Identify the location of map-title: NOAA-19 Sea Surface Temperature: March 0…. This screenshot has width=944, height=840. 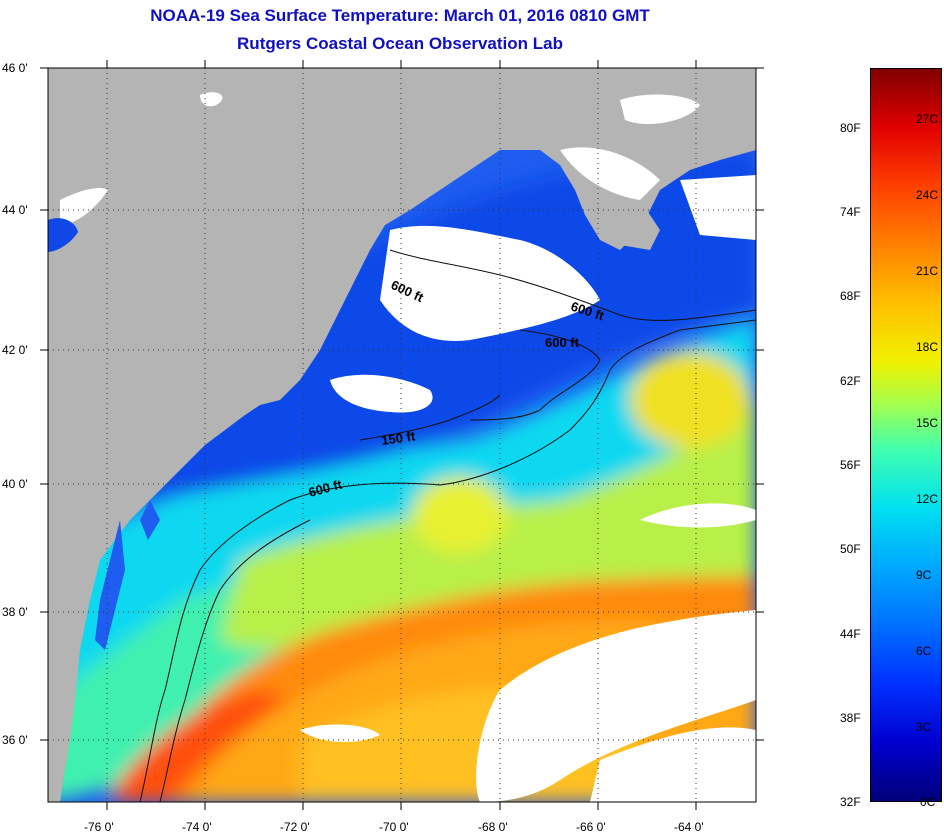
(400, 15).